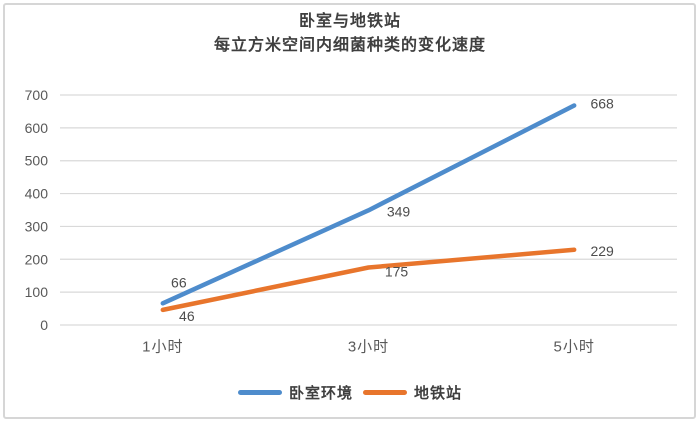 This screenshot has height=422, width=700. Describe the element at coordinates (37, 95) in the screenshot. I see `y-tick-label: 700` at that location.